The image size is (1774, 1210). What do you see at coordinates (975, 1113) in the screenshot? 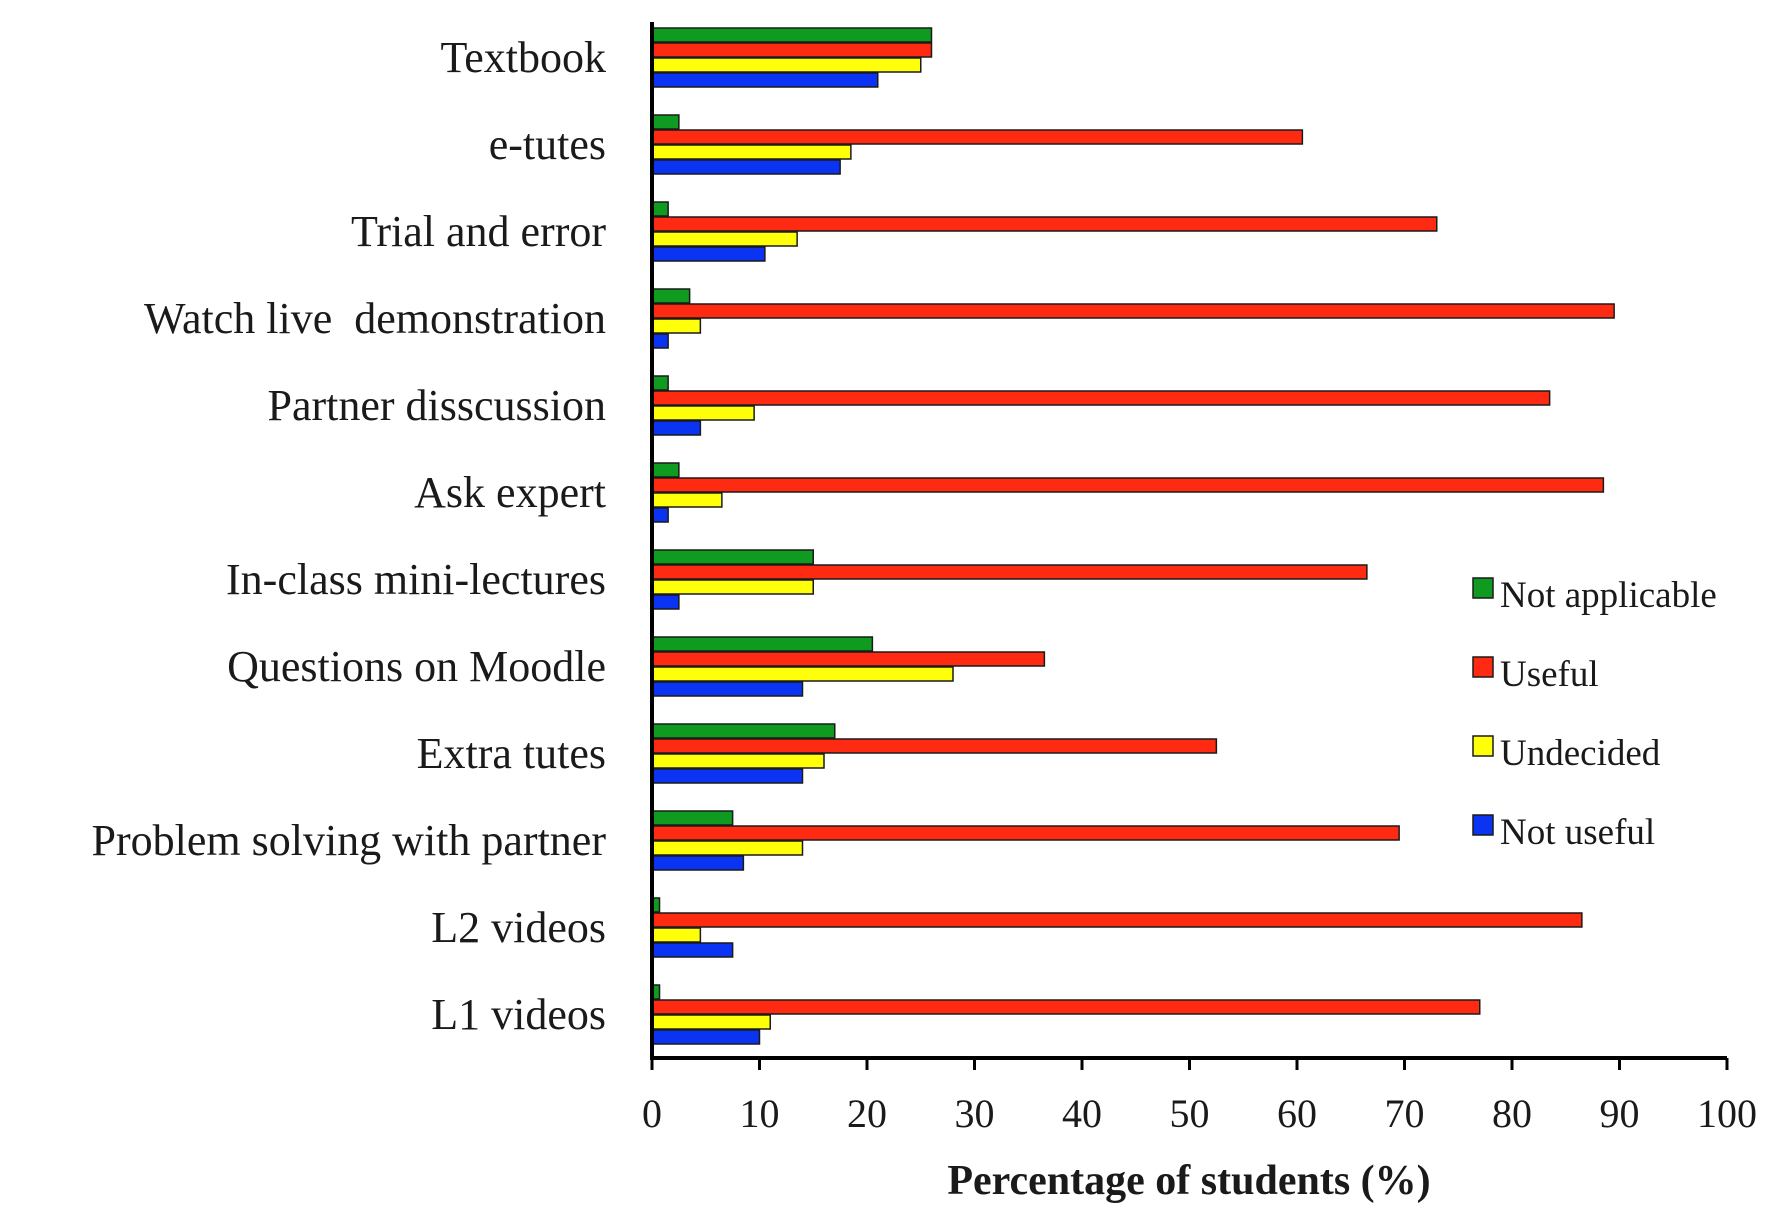
I see `x-tick-label: 30` at bounding box center [975, 1113].